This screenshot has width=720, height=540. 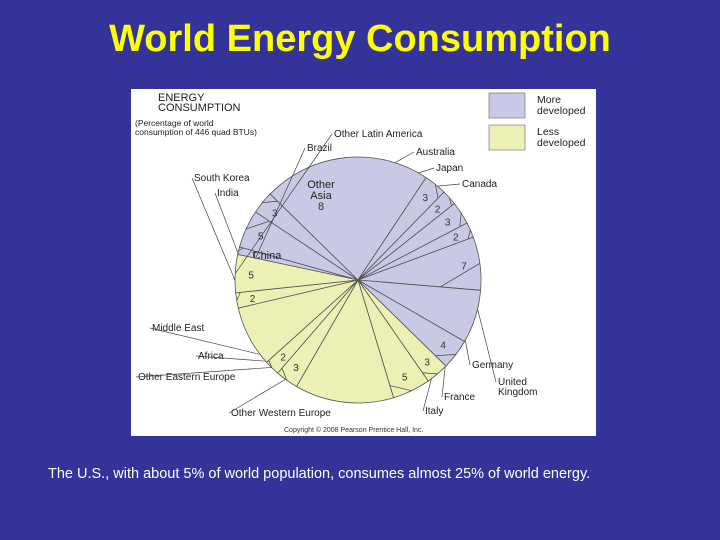 What do you see at coordinates (321, 190) in the screenshot?
I see `slice-label-other-asia: Other Asia` at bounding box center [321, 190].